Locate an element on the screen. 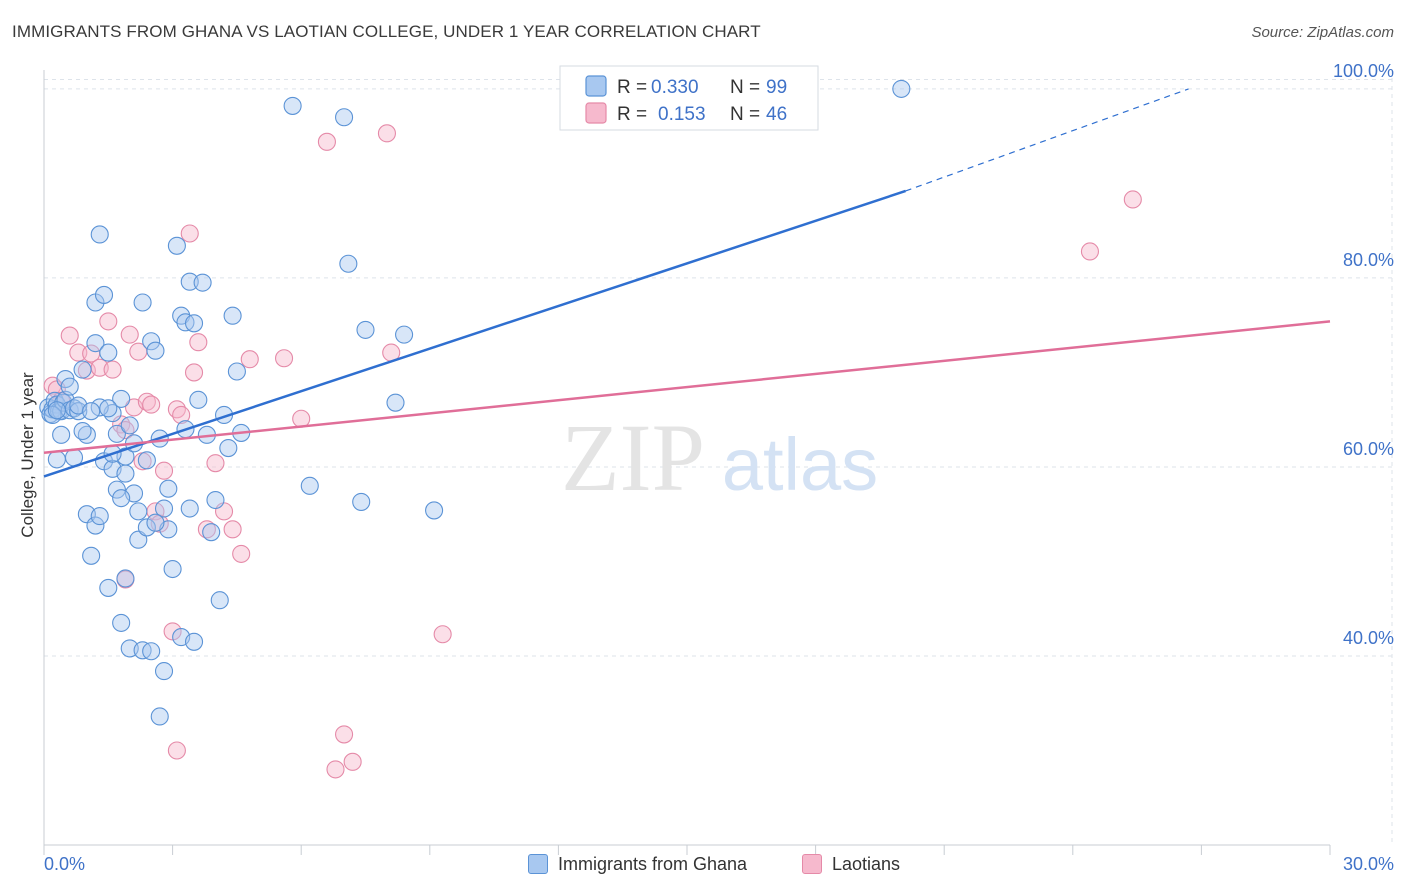 The width and height of the screenshot is (1406, 892). legend-n-value-pink: 46 is located at coordinates (776, 114).